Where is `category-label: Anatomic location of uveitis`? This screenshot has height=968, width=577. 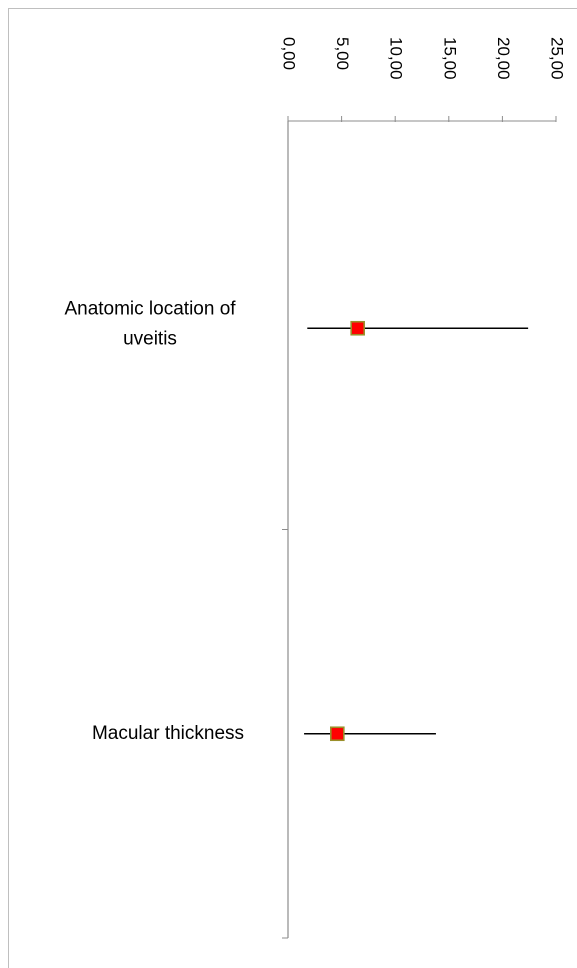
category-label: Anatomic location of uveitis is located at coordinates (150, 323).